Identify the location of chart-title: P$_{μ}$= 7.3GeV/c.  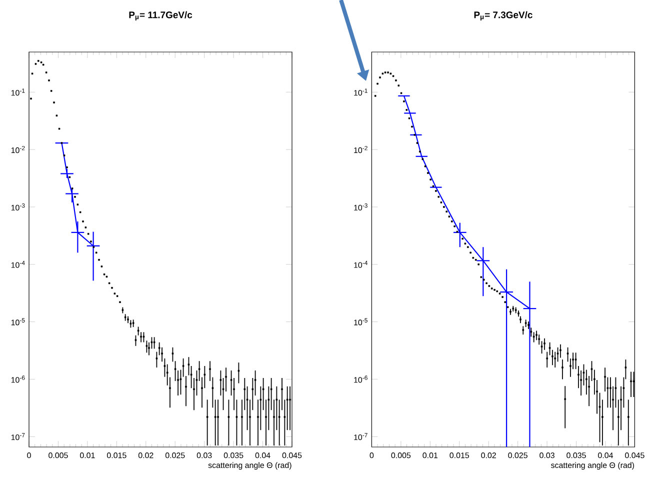
(503, 15).